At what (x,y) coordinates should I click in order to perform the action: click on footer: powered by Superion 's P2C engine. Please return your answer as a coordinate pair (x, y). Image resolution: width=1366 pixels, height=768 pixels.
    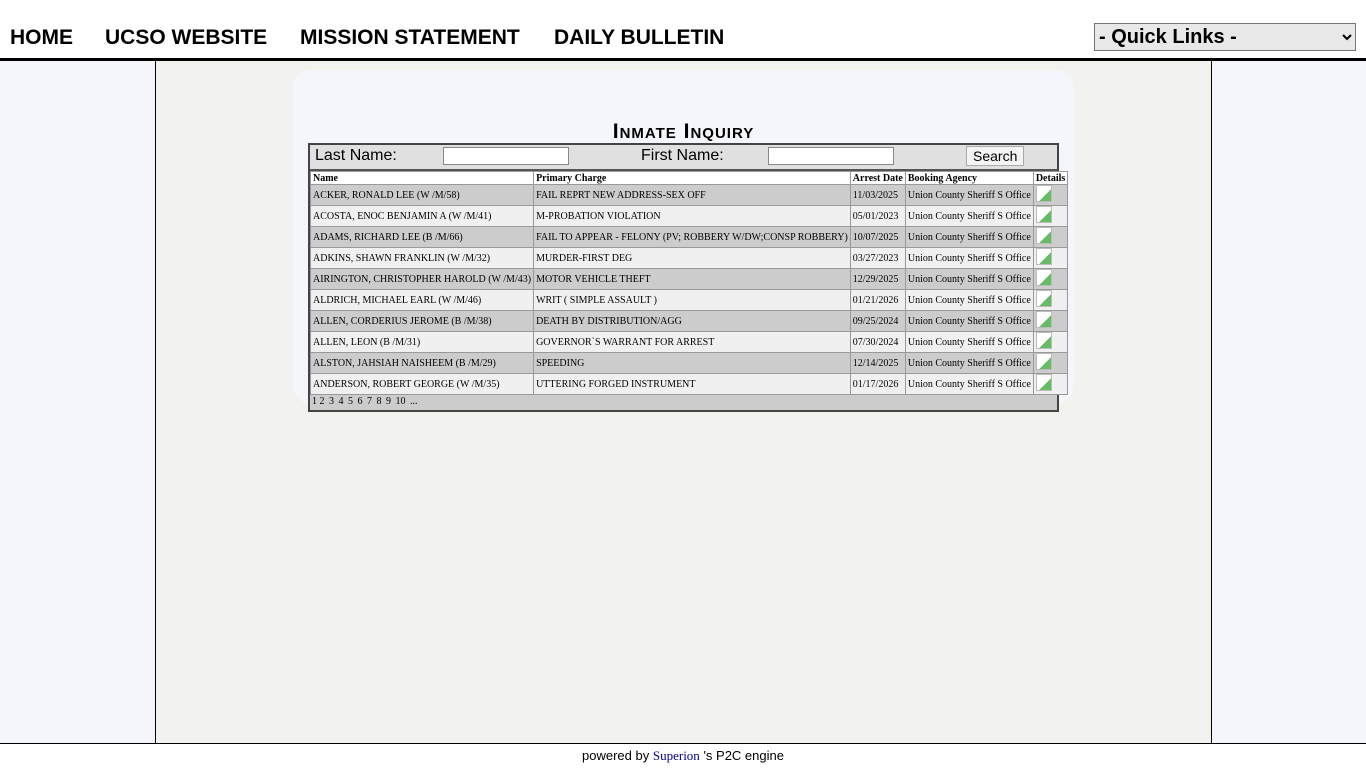
    Looking at the image, I should click on (683, 755).